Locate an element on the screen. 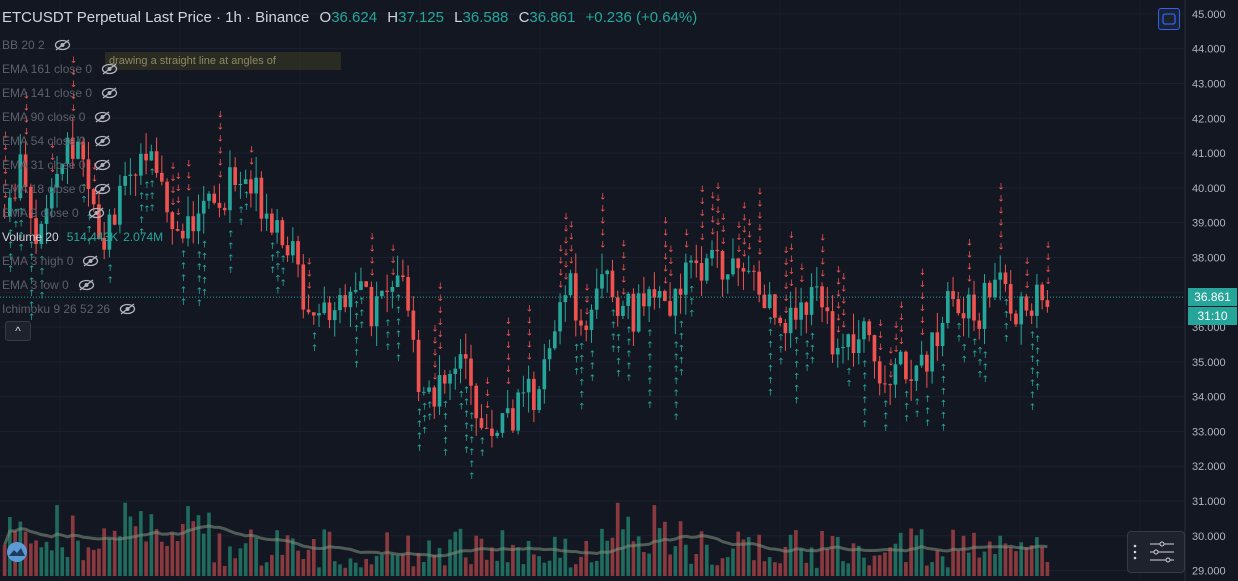 This screenshot has height=581, width=1238. indicator-ichimoku: Ichimoku 9 26 52 26 is located at coordinates (82, 309).